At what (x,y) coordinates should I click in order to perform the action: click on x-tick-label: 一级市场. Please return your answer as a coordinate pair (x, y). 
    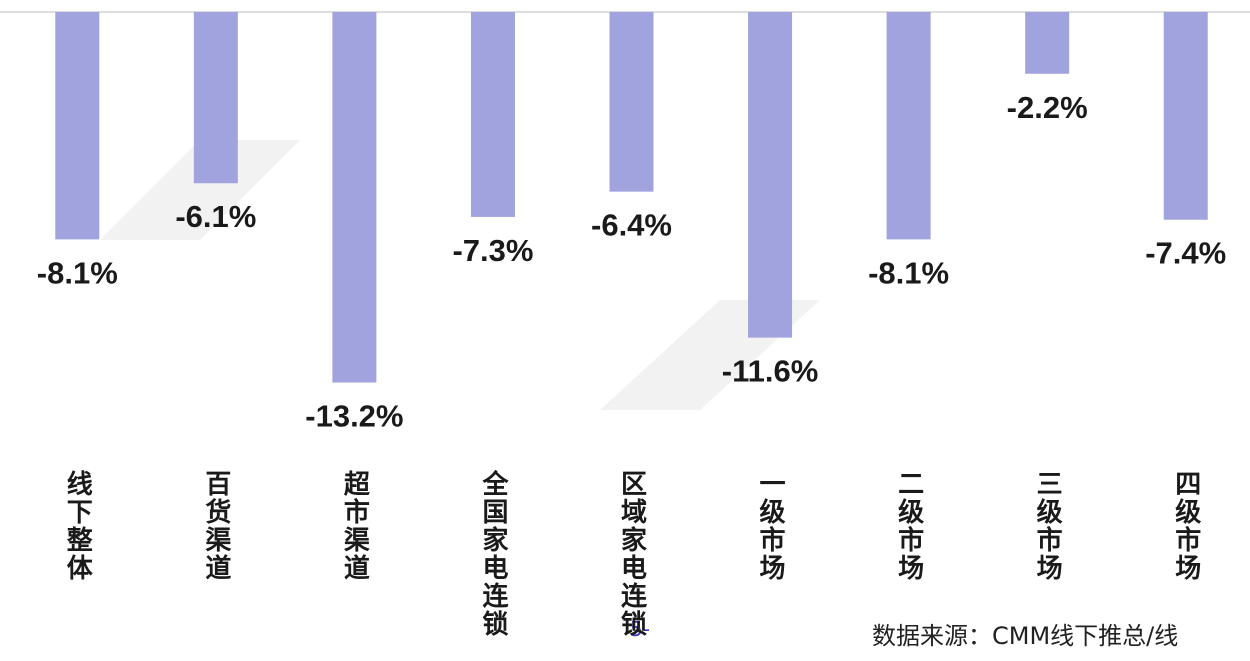
    Looking at the image, I should click on (770, 526).